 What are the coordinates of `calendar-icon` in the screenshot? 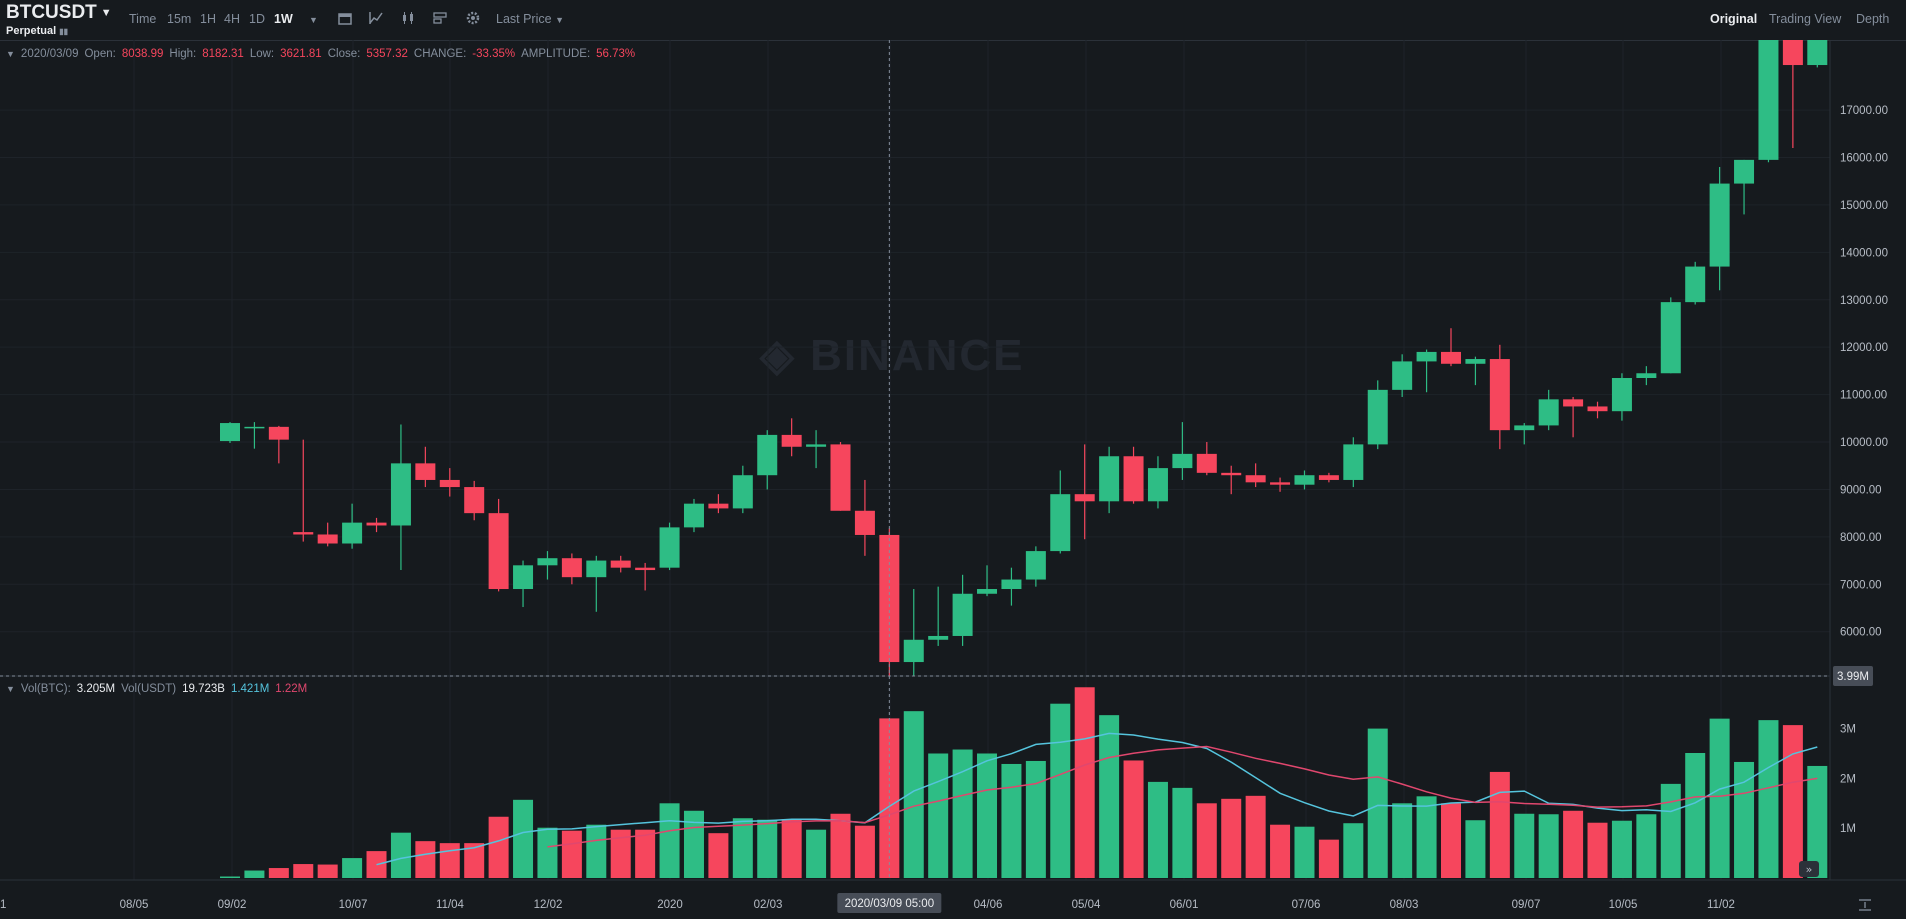 It's located at (345, 18).